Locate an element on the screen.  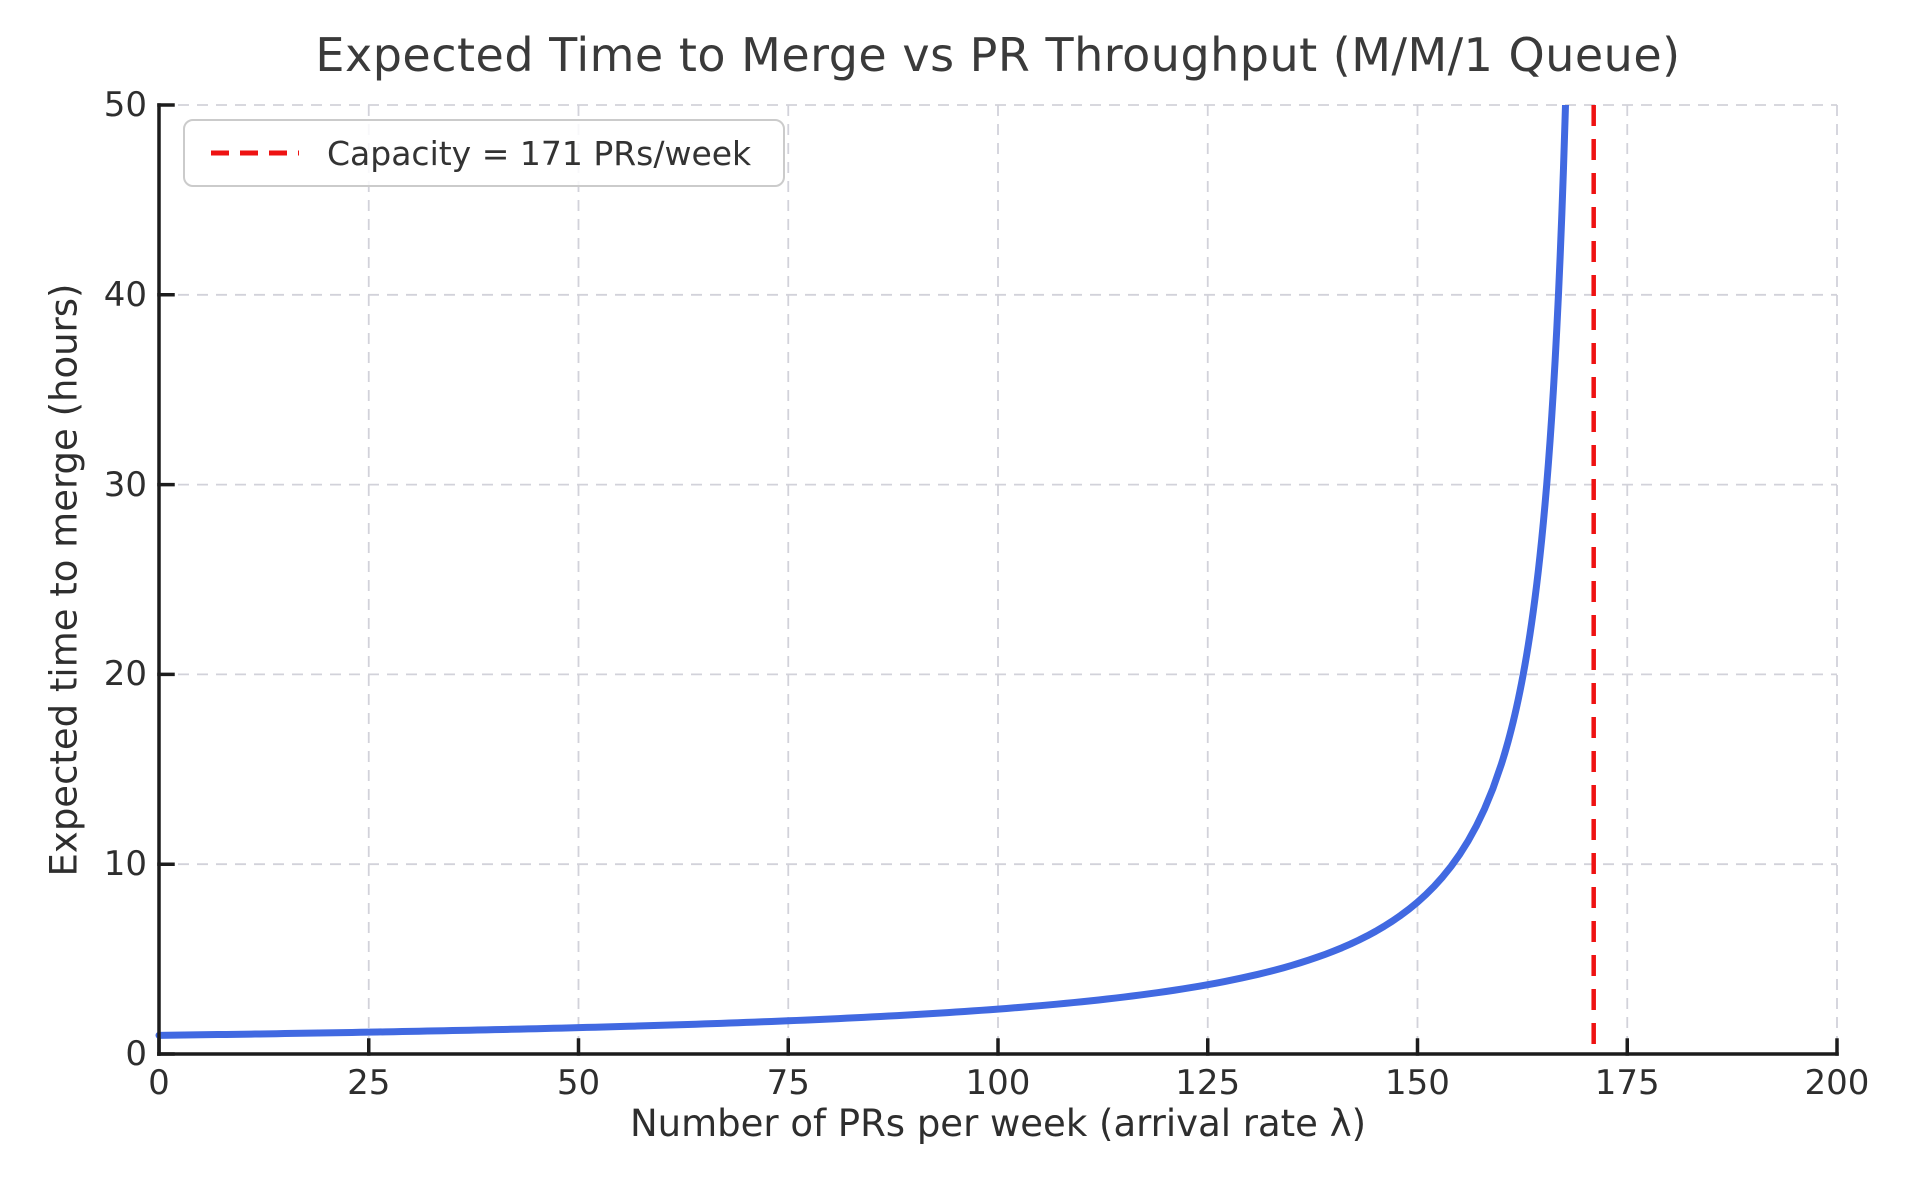
x-tick-label-175: 175 is located at coordinates (1627, 1083).